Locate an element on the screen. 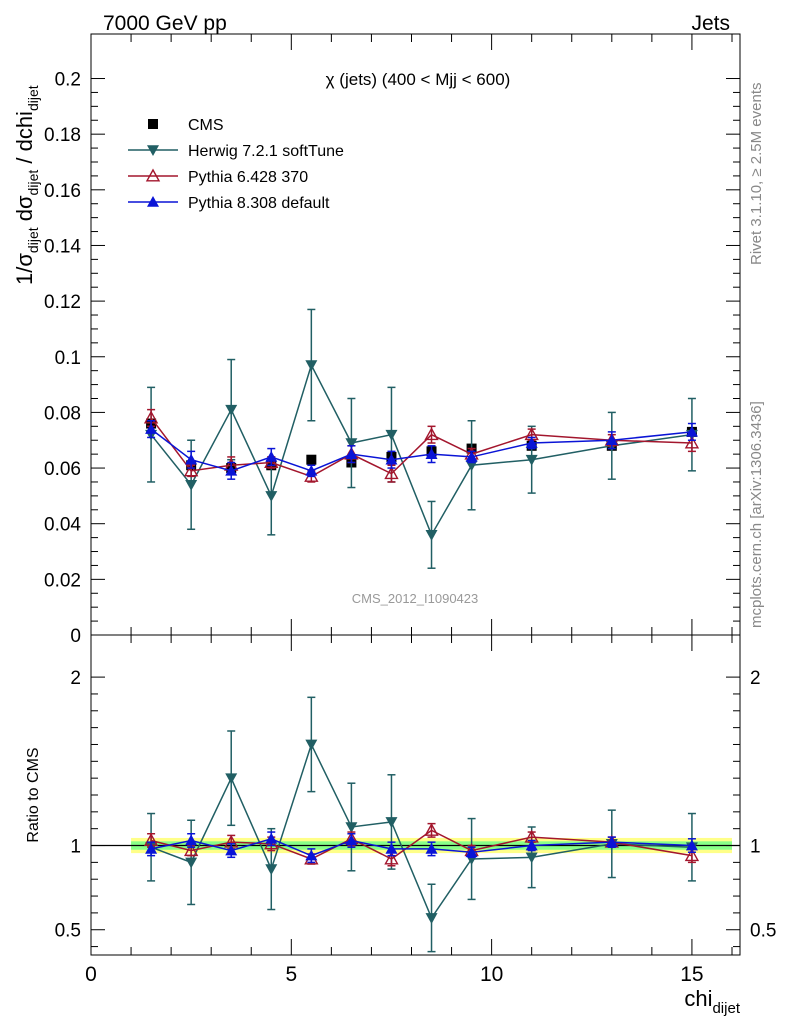 Image resolution: width=786 pixels, height=1024 pixels. main-ytick-label: 0.2 is located at coordinates (68, 80).